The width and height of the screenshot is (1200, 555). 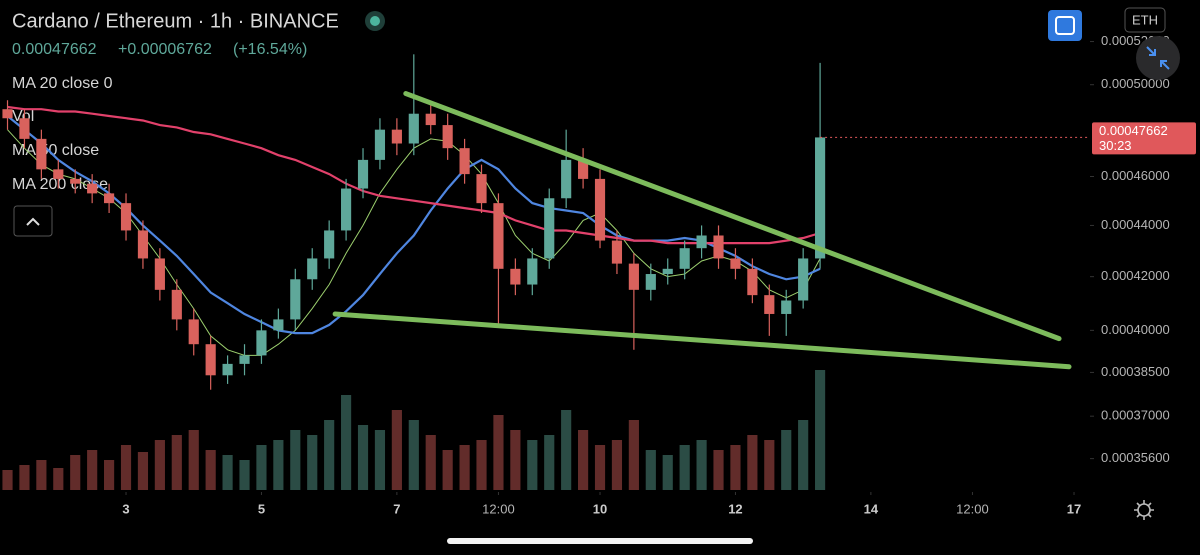 I want to click on collapse-button, so click(x=33, y=221).